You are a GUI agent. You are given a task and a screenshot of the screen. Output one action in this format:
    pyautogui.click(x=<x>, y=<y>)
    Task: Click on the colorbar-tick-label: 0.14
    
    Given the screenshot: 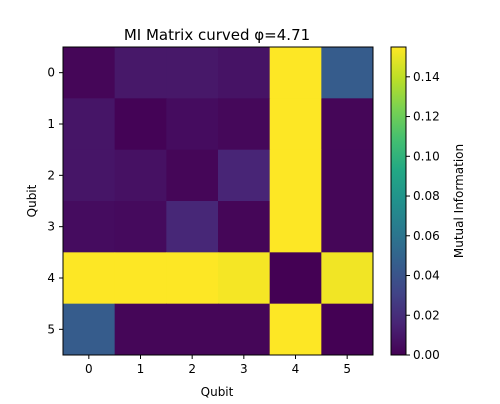 What is the action you would take?
    pyautogui.click(x=426, y=77)
    